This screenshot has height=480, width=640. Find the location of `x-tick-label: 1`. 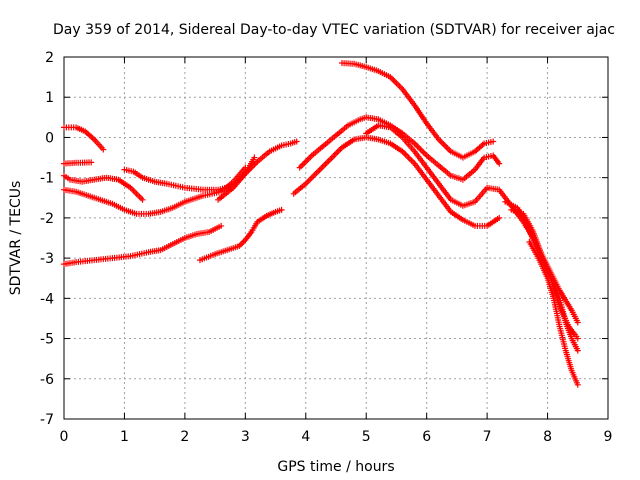

x-tick-label: 1 is located at coordinates (124, 437).